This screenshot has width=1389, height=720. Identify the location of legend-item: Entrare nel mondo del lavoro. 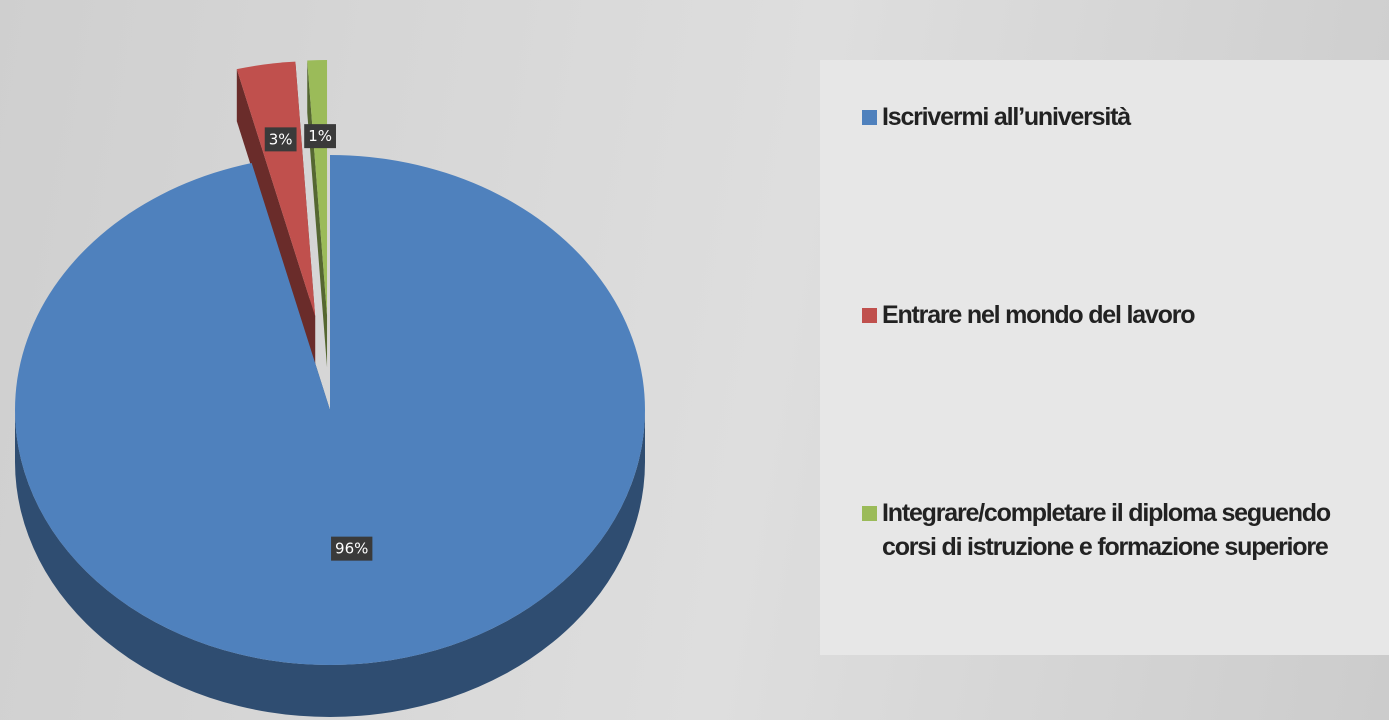
(1122, 315).